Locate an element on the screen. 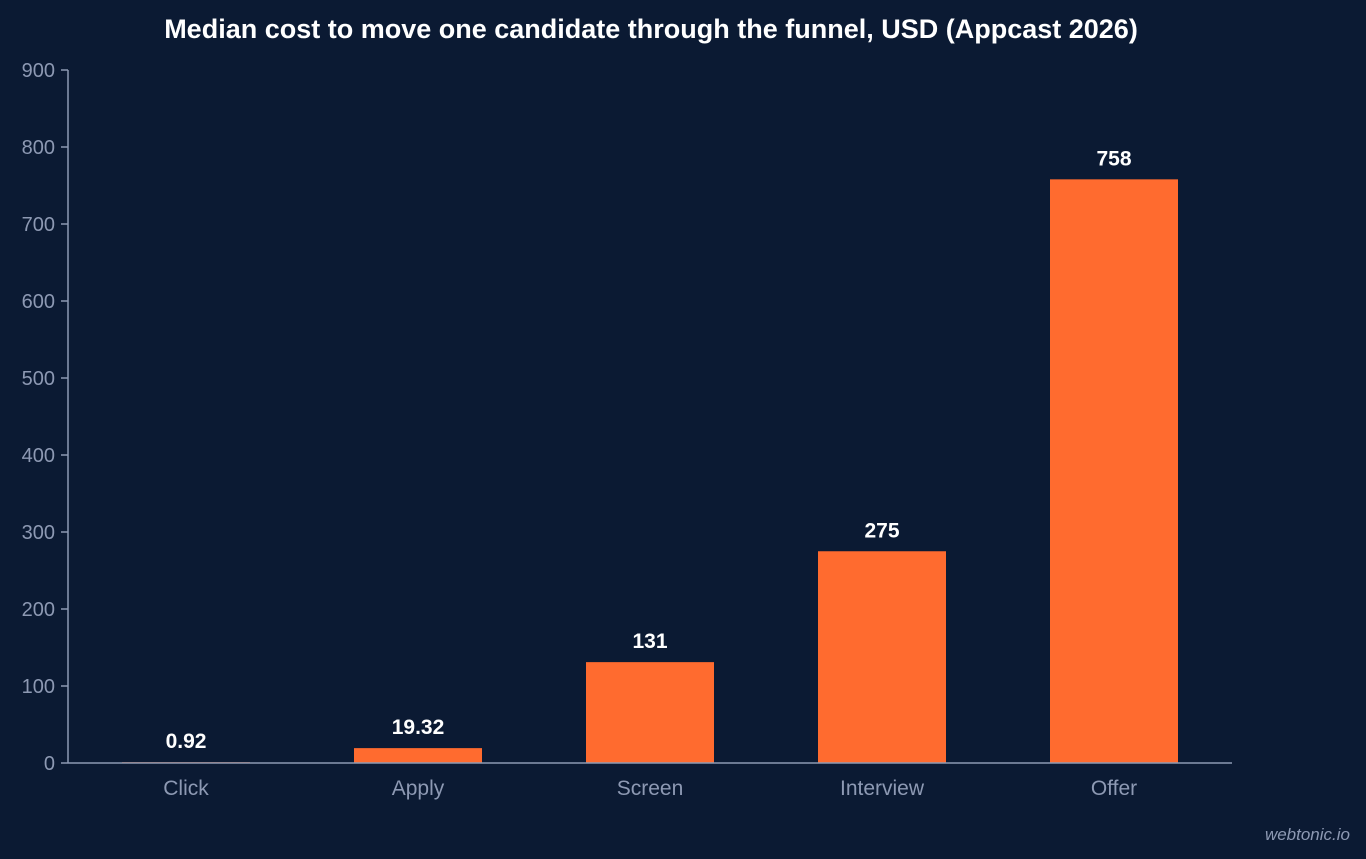 This screenshot has height=859, width=1366. value-label-interview: 275 is located at coordinates (881, 530).